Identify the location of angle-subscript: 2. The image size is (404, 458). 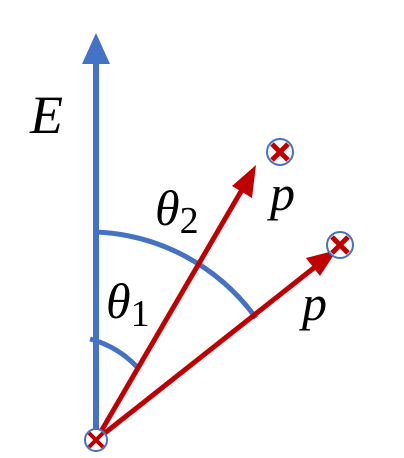
(189, 221).